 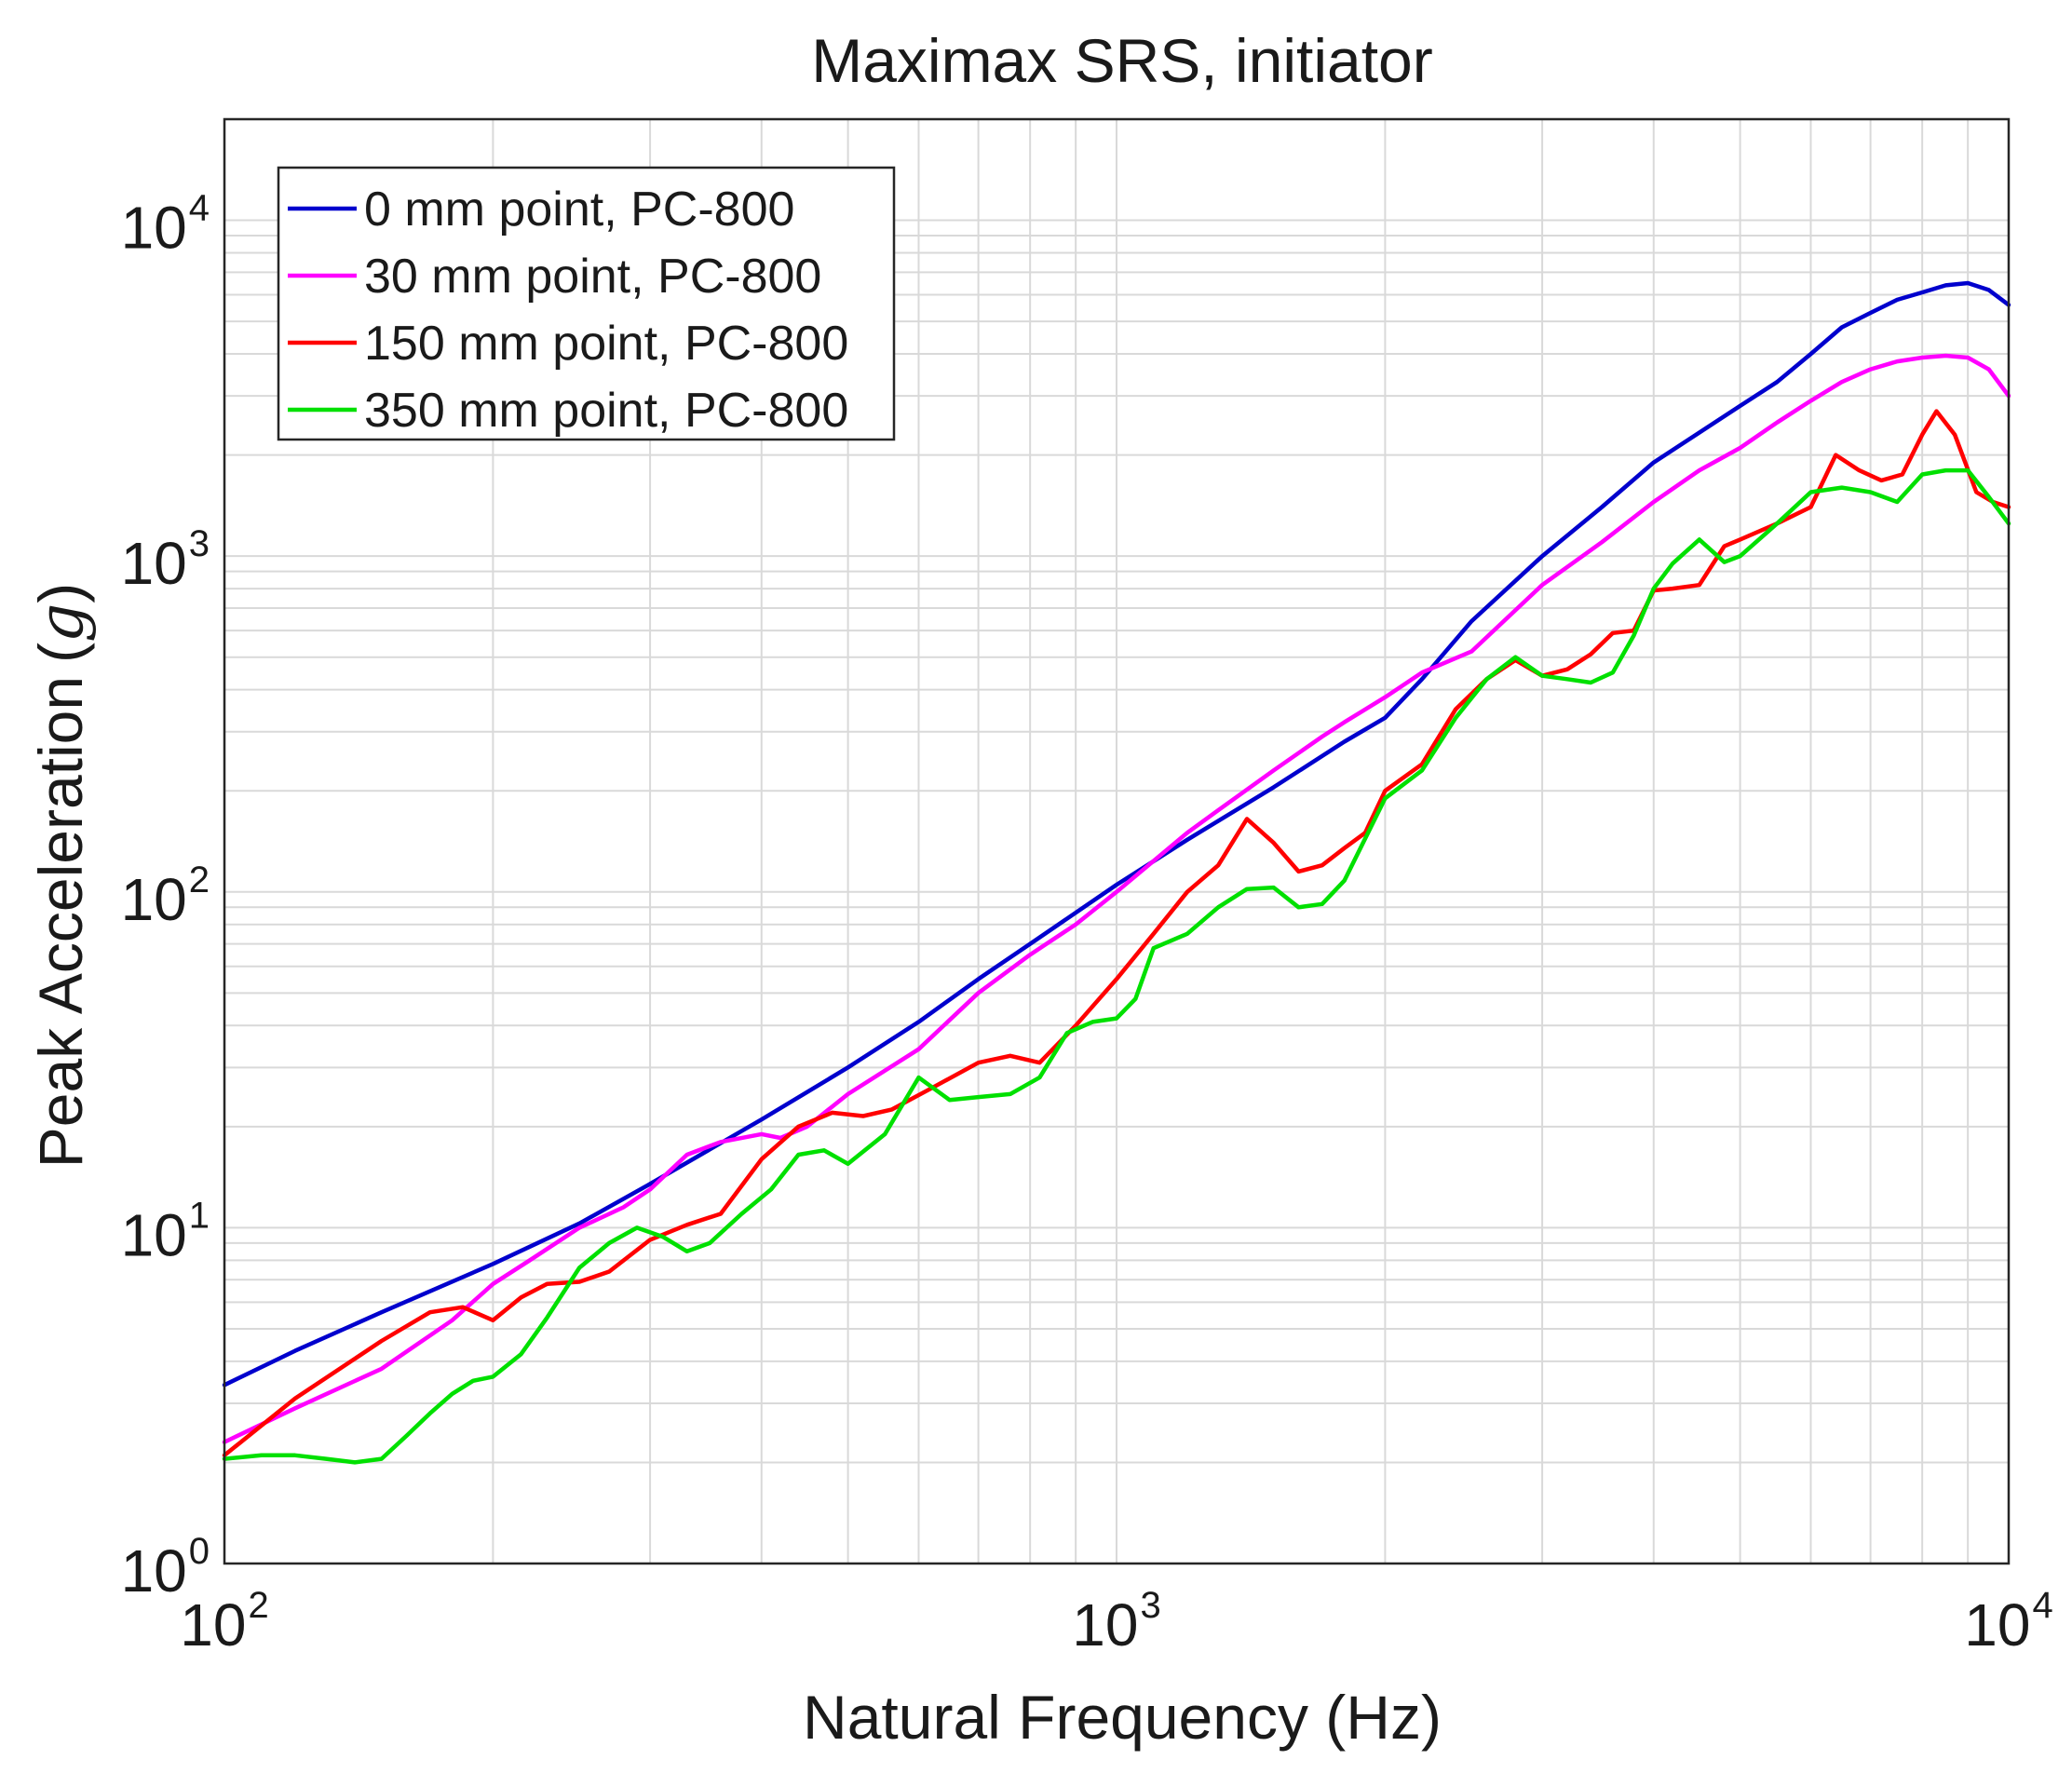 What do you see at coordinates (199, 1215) in the screenshot?
I see `y-tick-label-exp: 1` at bounding box center [199, 1215].